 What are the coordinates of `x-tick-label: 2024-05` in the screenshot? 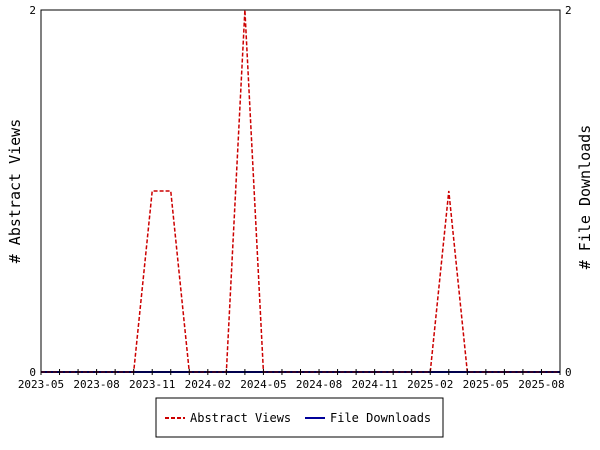 It's located at (263, 384).